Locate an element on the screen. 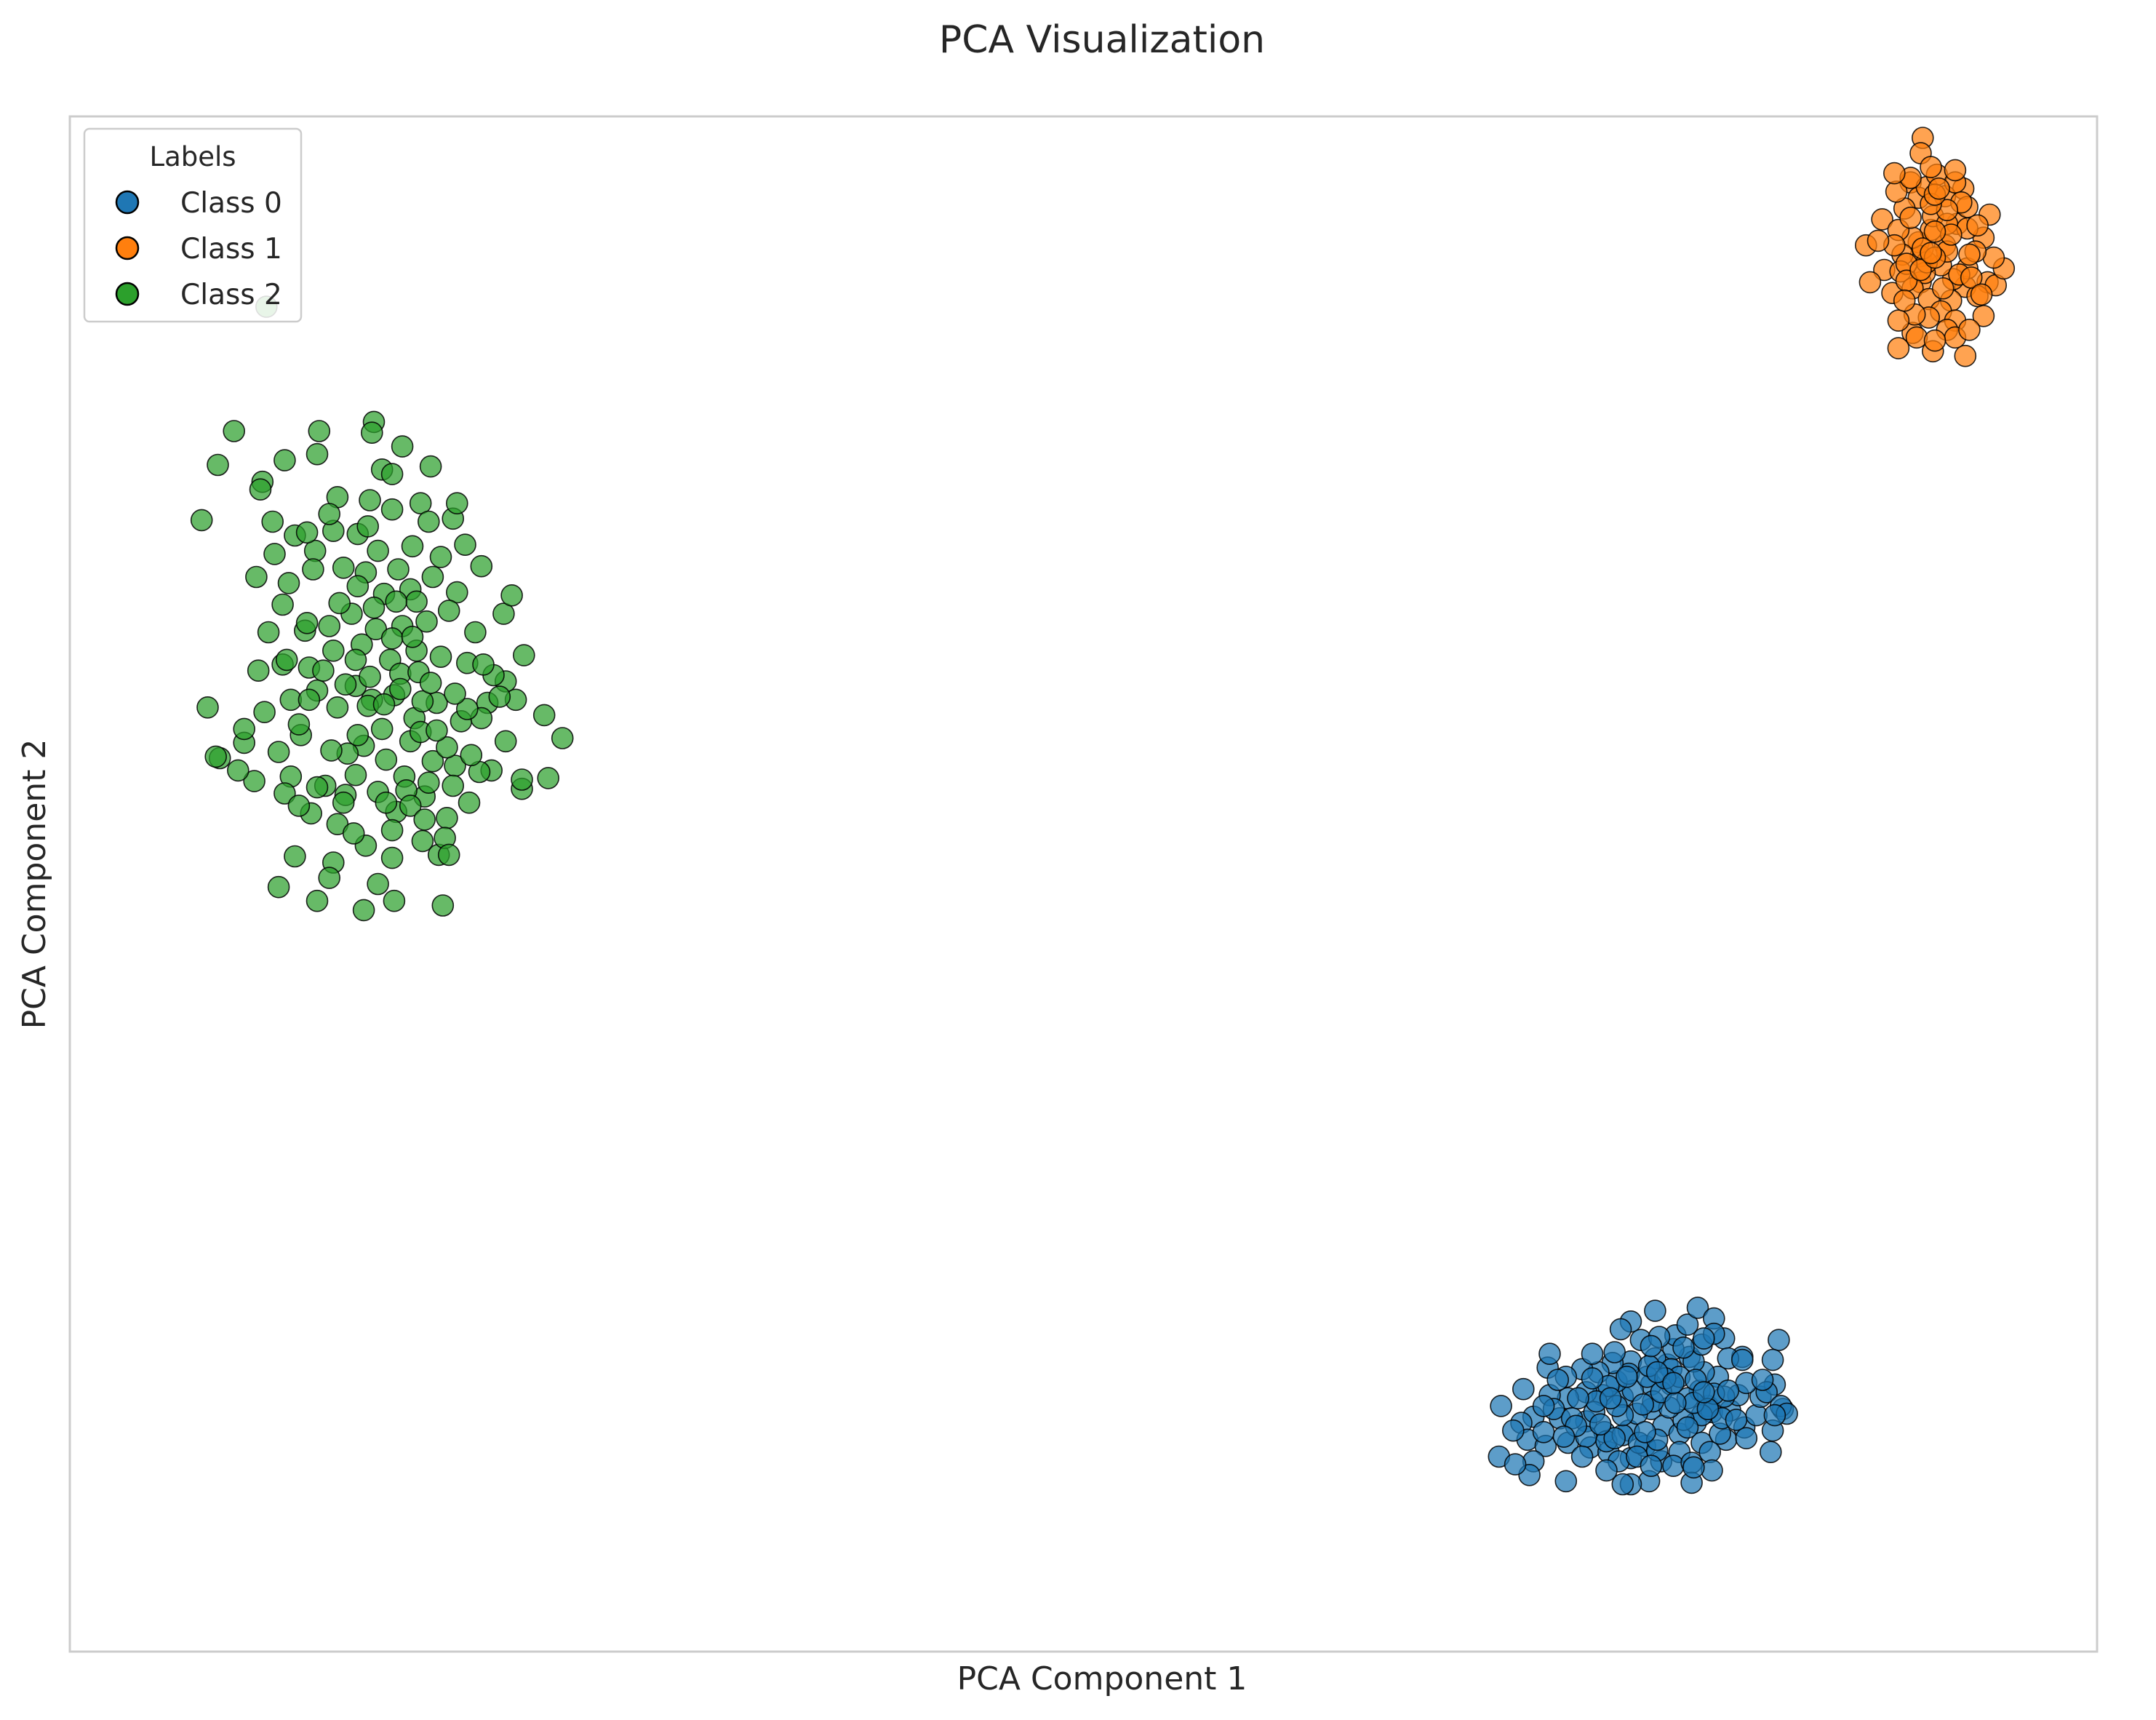 Image resolution: width=2156 pixels, height=1720 pixels. legend-label: Class 1 is located at coordinates (231, 250).